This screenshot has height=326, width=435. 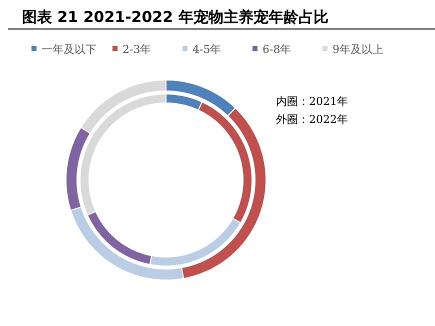 What do you see at coordinates (207, 49) in the screenshot?
I see `legend-label: 4-5年` at bounding box center [207, 49].